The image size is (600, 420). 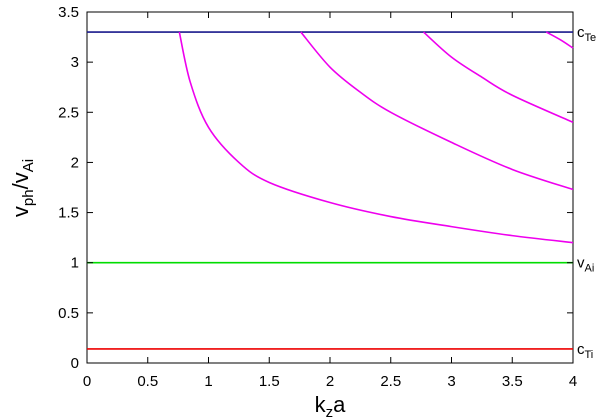 What do you see at coordinates (68, 12) in the screenshot?
I see `y-tick-label: 3.5` at bounding box center [68, 12].